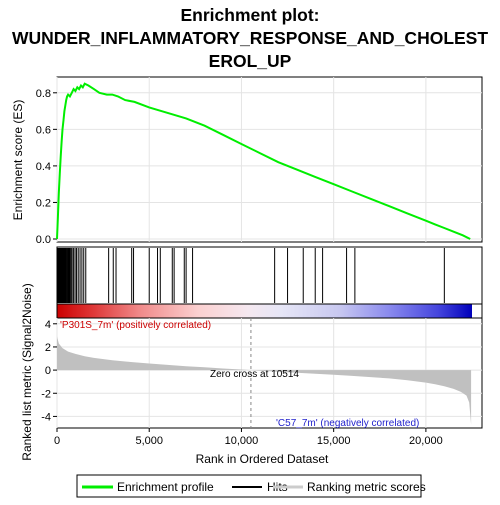 The image size is (500, 505). What do you see at coordinates (18, 160) in the screenshot?
I see `es-y-axis-label: Enrichment score (ES)` at bounding box center [18, 160].